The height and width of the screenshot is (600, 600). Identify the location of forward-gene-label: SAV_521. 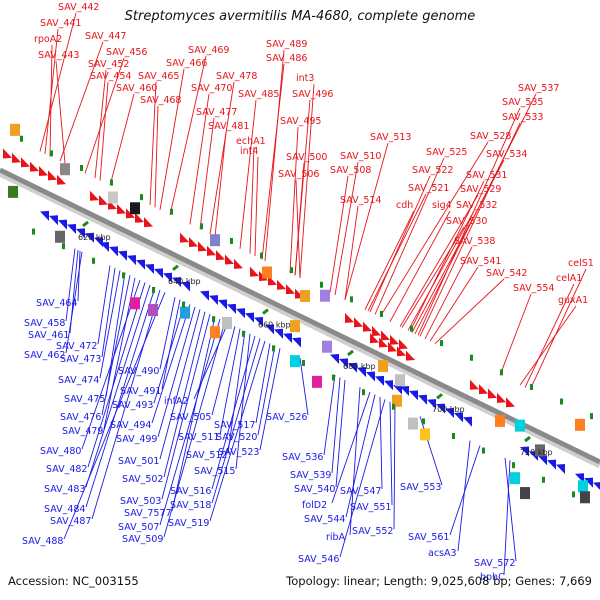
(428, 188).